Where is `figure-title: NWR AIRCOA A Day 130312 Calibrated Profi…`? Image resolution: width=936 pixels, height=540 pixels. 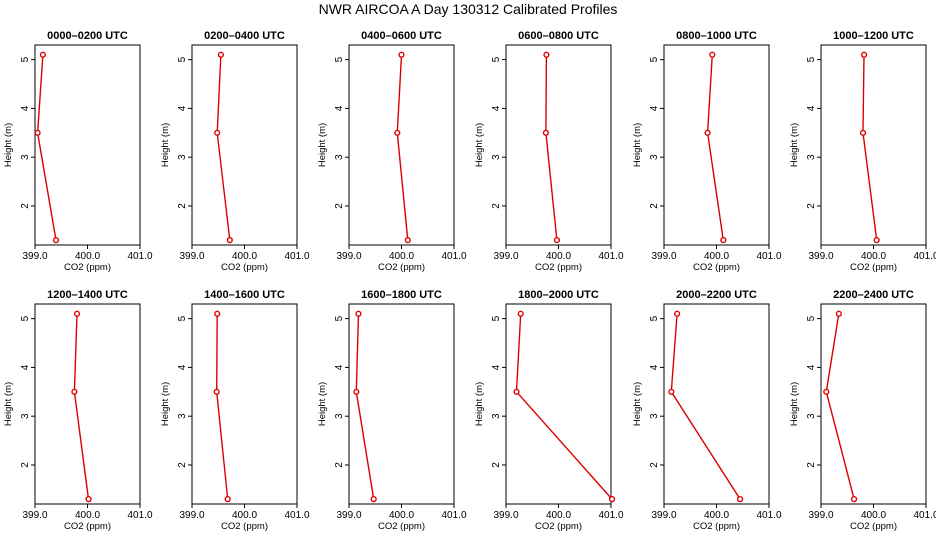 figure-title: NWR AIRCOA A Day 130312 Calibrated Profi… is located at coordinates (468, 9).